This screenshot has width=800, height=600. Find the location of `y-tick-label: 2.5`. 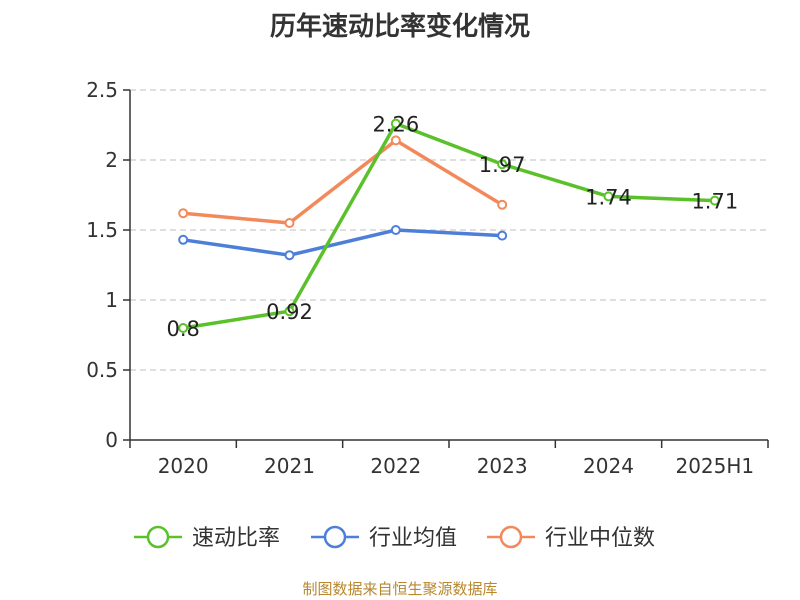

y-tick-label: 2.5 is located at coordinates (102, 90).